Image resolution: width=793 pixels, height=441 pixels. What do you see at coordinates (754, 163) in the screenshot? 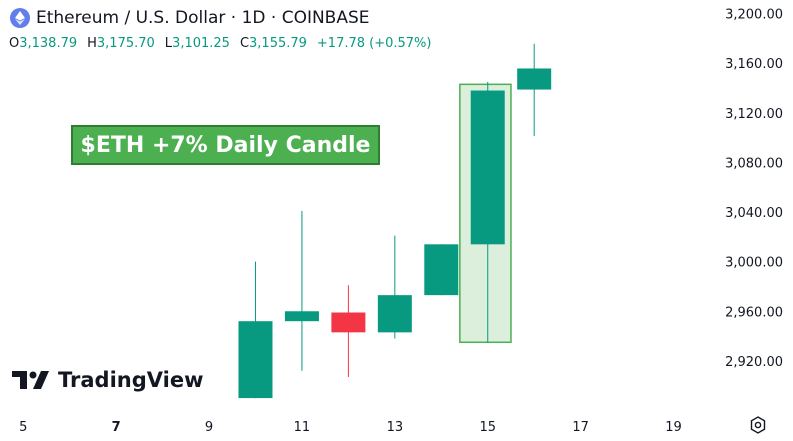
I see `y-tick-label: 3,080.00` at bounding box center [754, 163].